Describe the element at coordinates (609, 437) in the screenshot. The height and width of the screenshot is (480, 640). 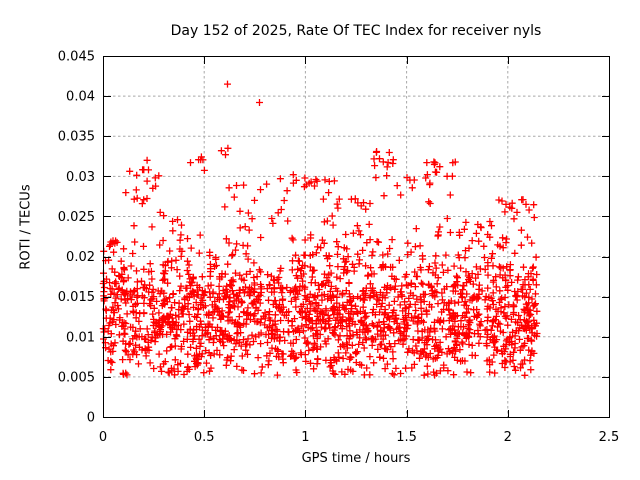
I see `svg-text: 2.5` at that location.